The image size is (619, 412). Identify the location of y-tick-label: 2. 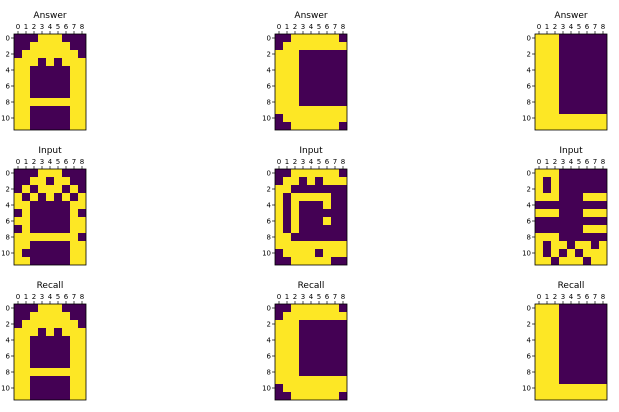
(529, 190).